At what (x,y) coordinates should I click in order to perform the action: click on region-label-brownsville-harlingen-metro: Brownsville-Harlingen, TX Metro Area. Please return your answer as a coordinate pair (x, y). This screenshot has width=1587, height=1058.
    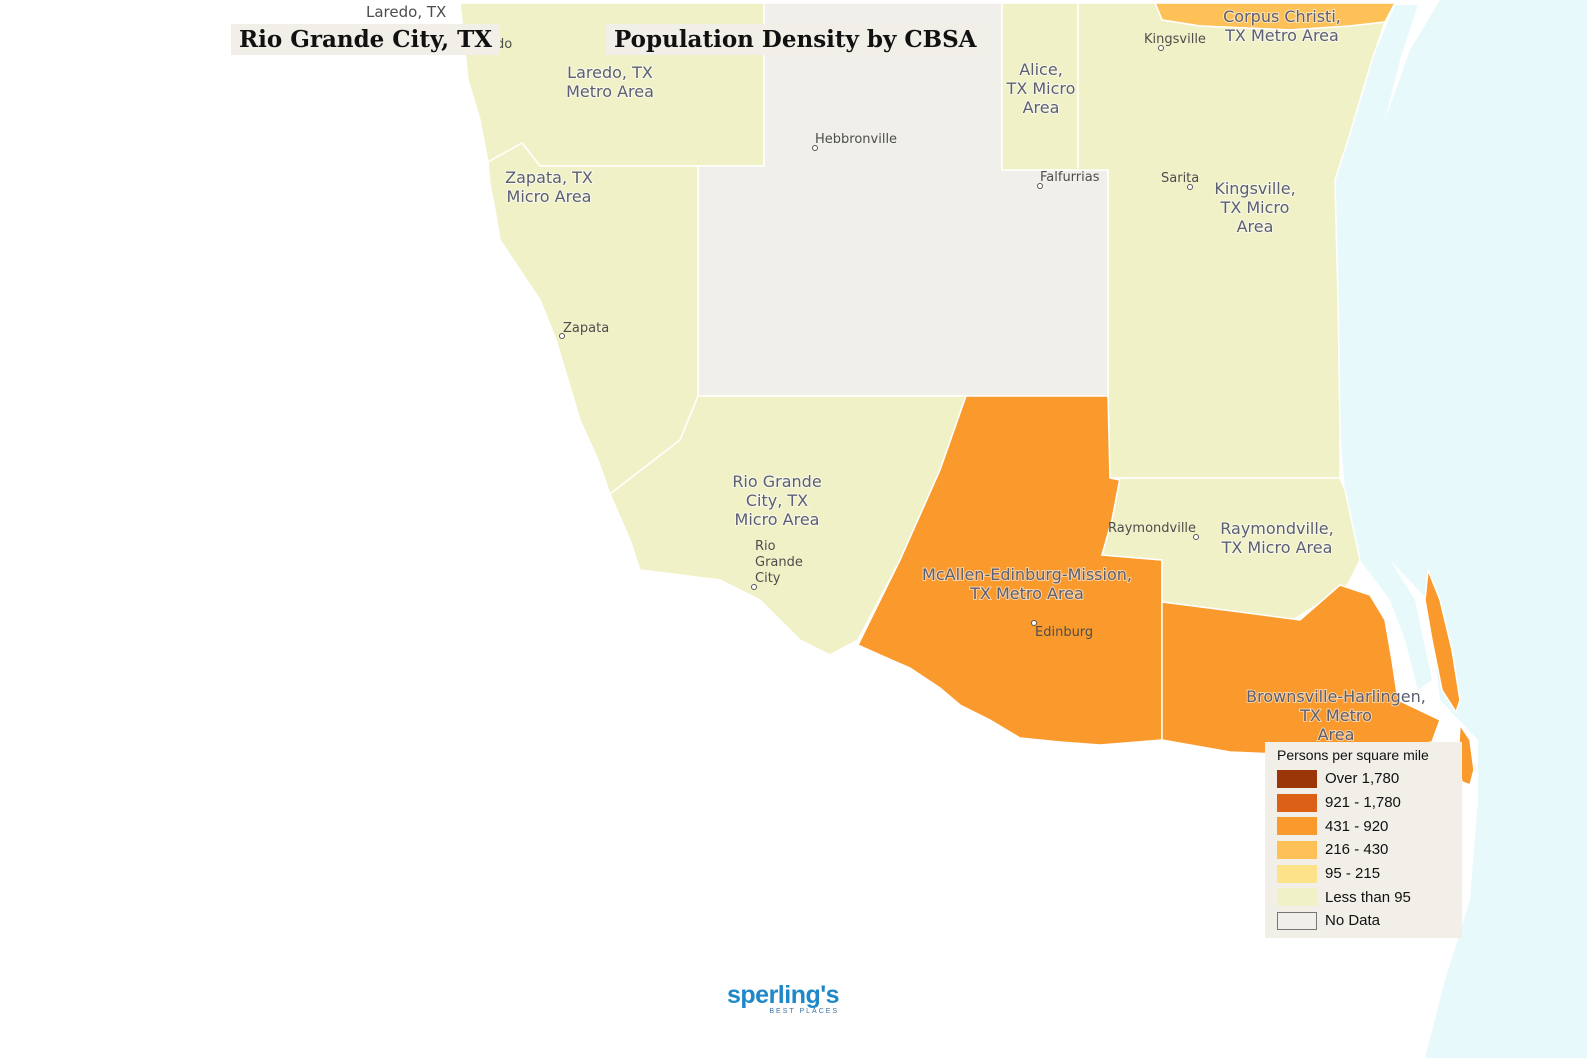
    Looking at the image, I should click on (1336, 715).